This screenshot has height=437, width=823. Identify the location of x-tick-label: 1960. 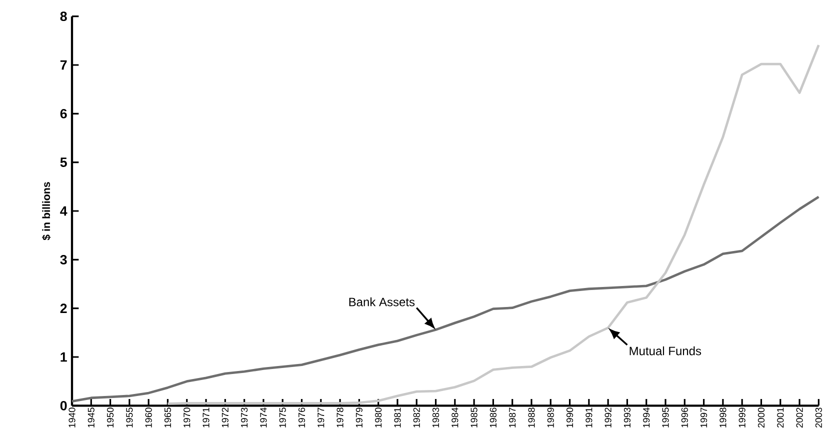
(148, 418).